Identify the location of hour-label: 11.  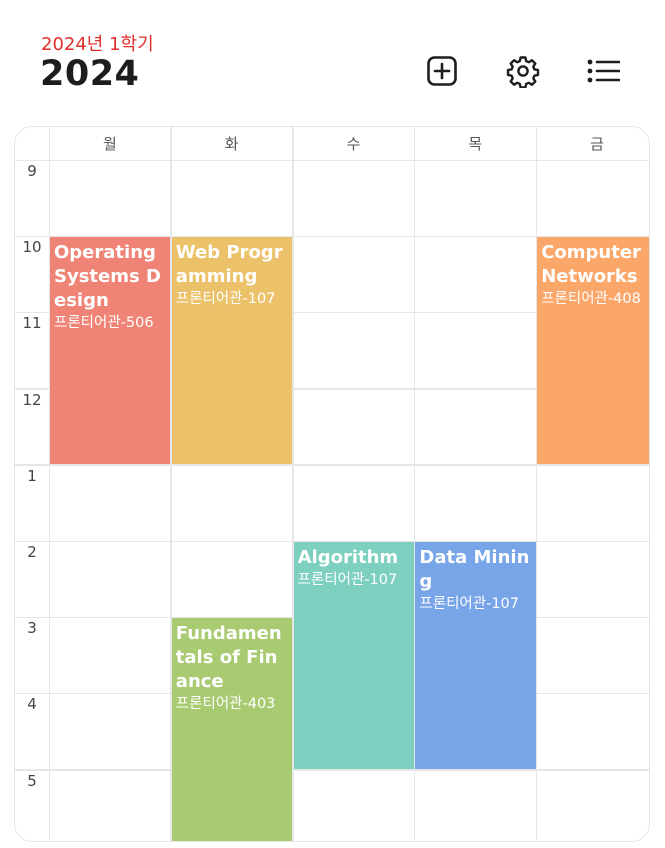
(32, 323).